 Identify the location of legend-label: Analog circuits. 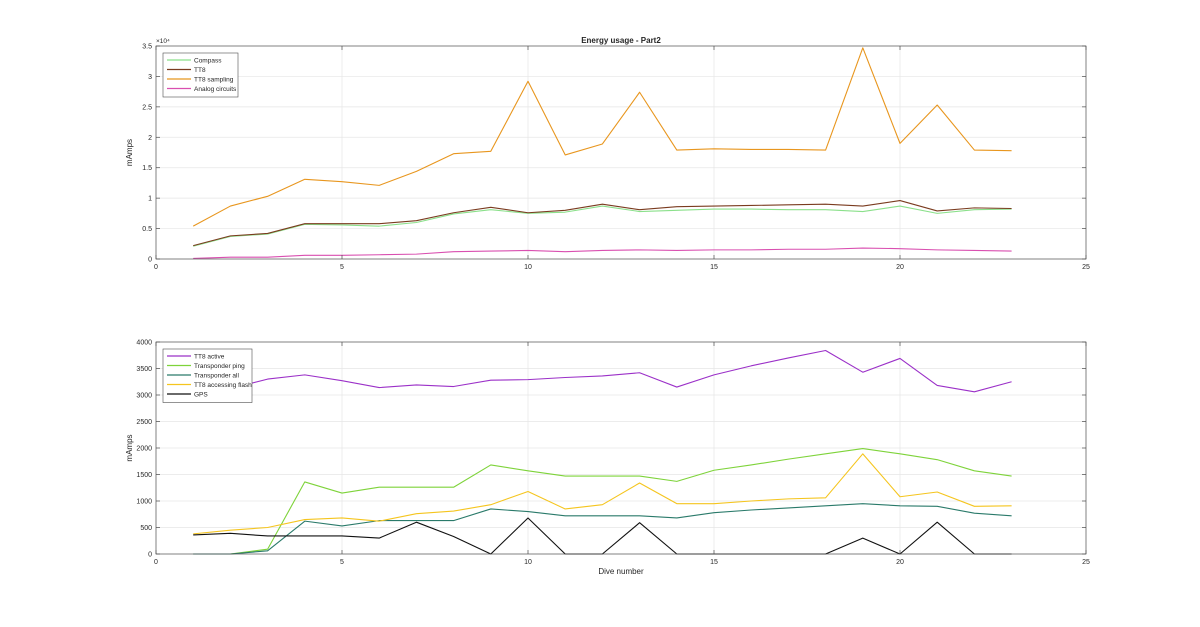
(215, 89).